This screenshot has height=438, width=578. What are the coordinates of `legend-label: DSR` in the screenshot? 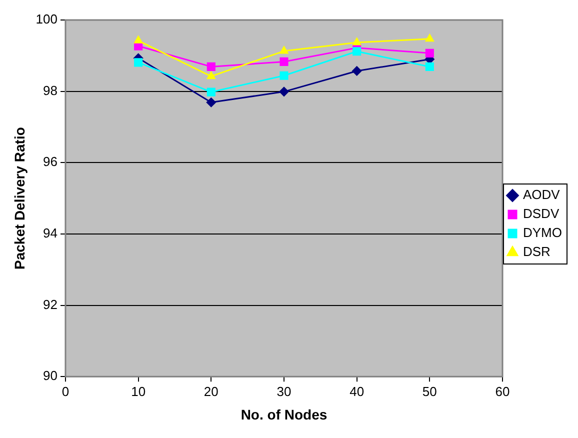 It's located at (536, 252).